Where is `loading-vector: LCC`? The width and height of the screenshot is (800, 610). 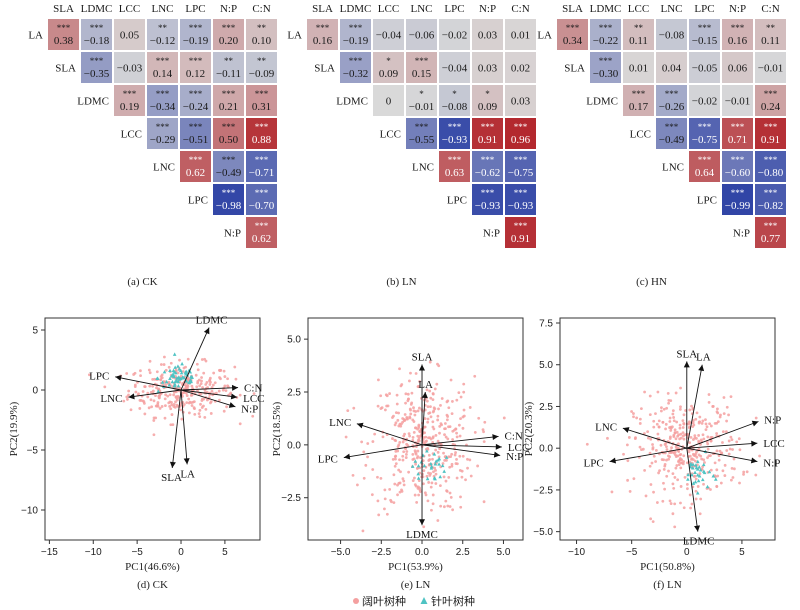 loading-vector: LCC is located at coordinates (735, 444).